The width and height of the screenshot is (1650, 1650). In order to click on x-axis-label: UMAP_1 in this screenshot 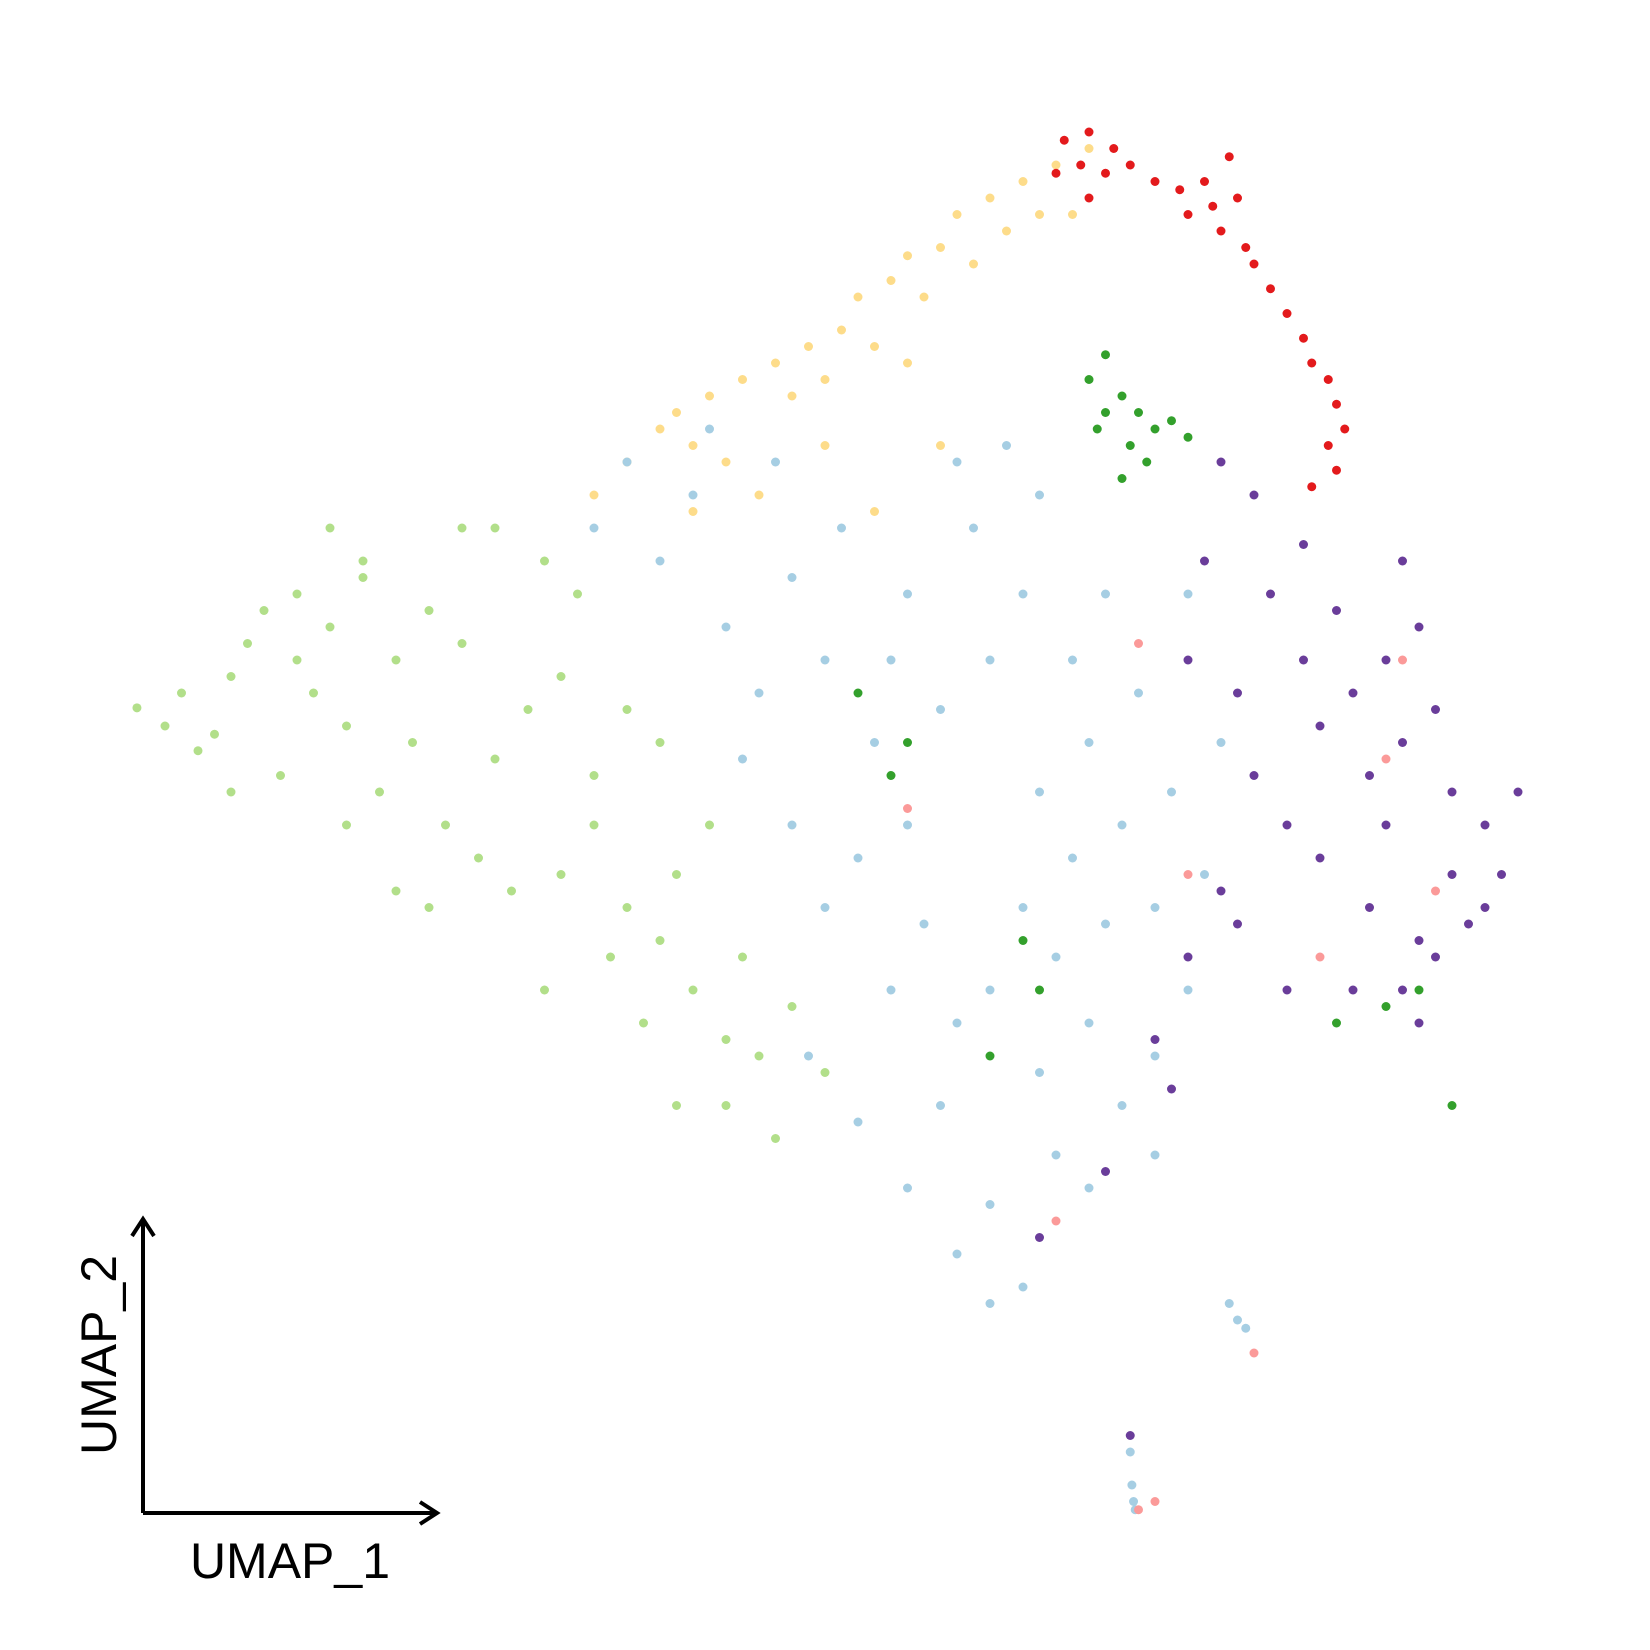, I will do `click(290, 1561)`.